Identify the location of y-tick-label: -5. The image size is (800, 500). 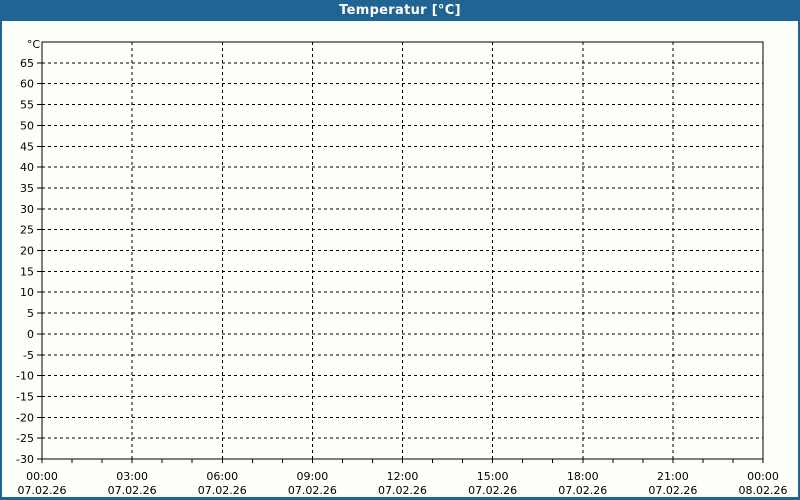
(28, 355).